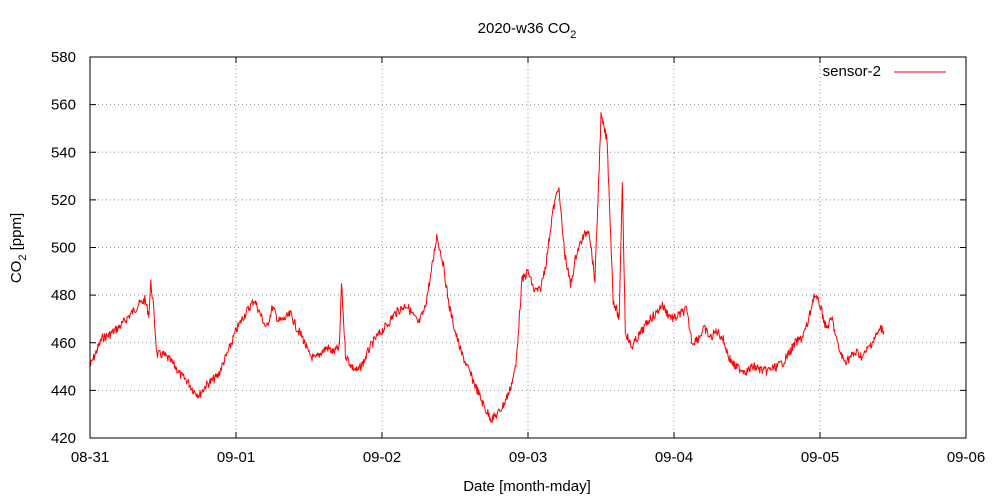 The width and height of the screenshot is (1000, 500). I want to click on y-axis-label: CO2 [ppm], so click(18, 248).